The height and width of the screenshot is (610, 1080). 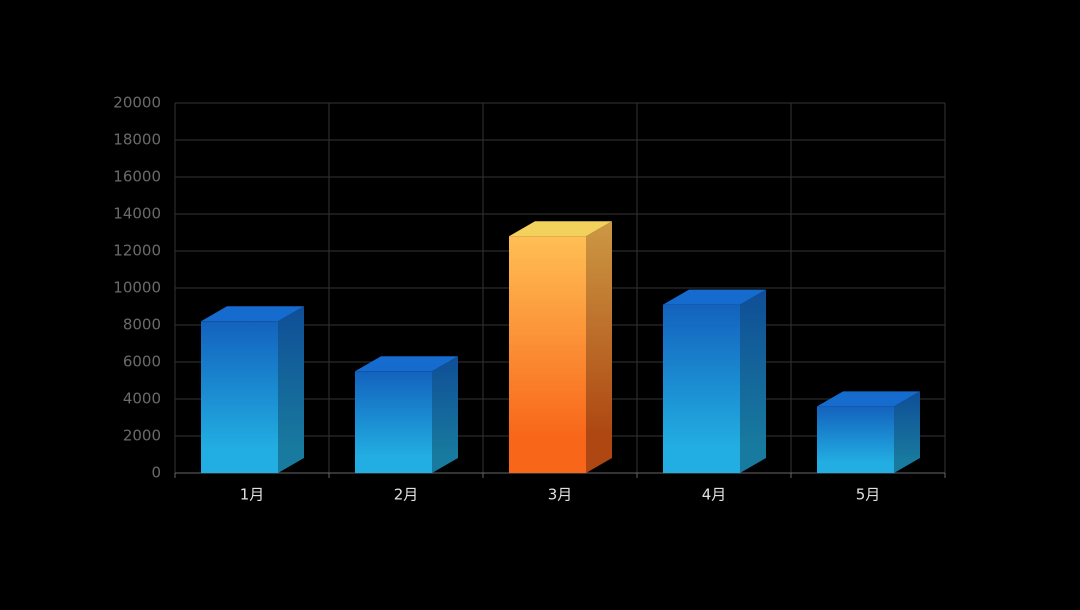 I want to click on y-tick-label: 18000, so click(x=137, y=140).